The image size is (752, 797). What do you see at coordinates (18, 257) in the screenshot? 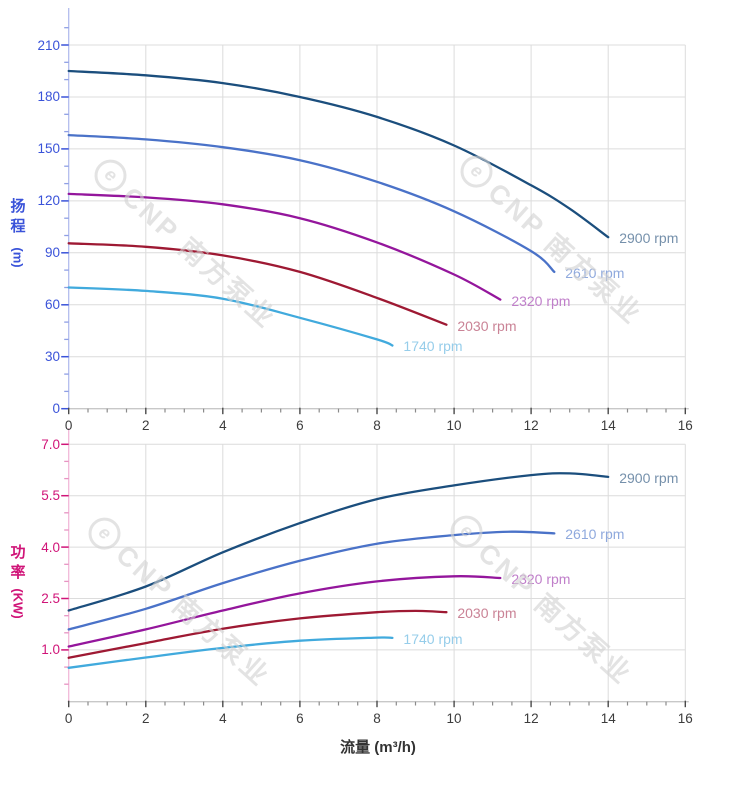
I see `head-axis-unit: (m)` at bounding box center [18, 257].